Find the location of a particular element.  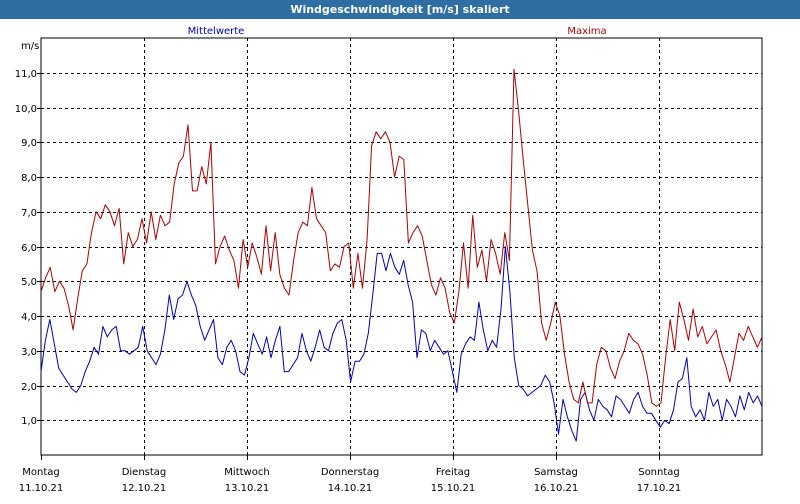

y-axis-label: m/s is located at coordinates (30, 46).